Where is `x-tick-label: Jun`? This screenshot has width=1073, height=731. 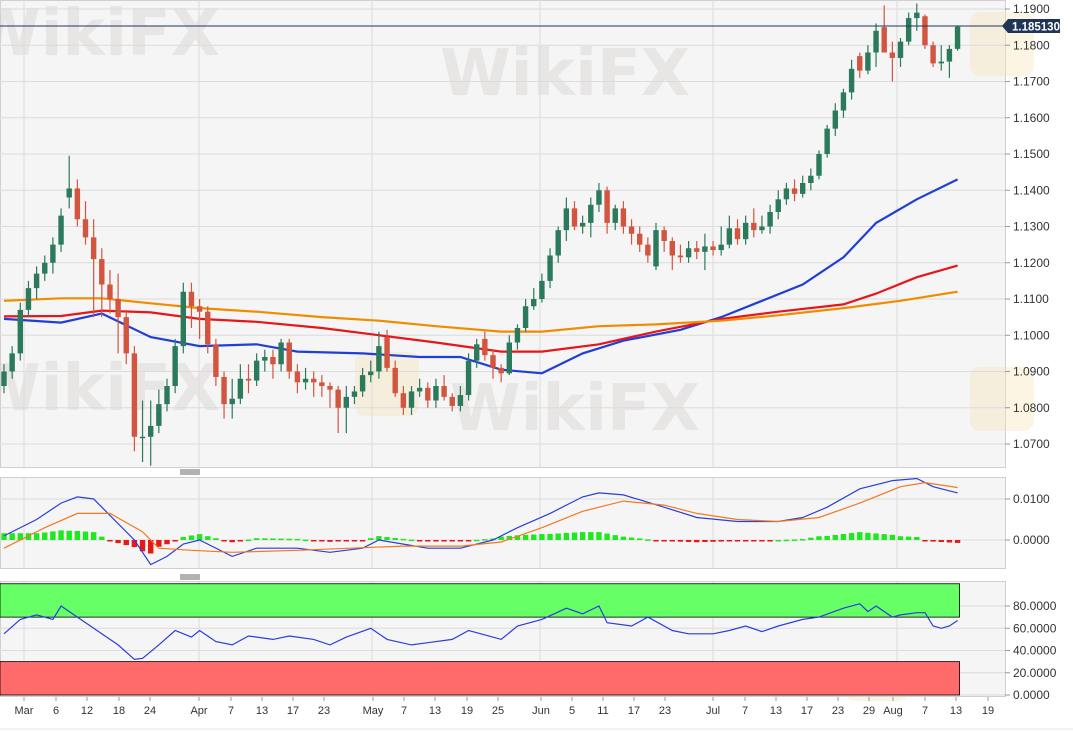
x-tick-label: Jun is located at coordinates (541, 711).